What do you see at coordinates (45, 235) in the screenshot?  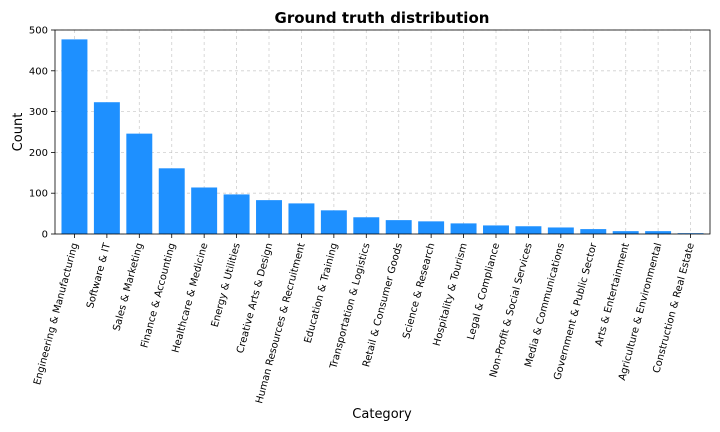 I see `y-tick-label: 0` at bounding box center [45, 235].